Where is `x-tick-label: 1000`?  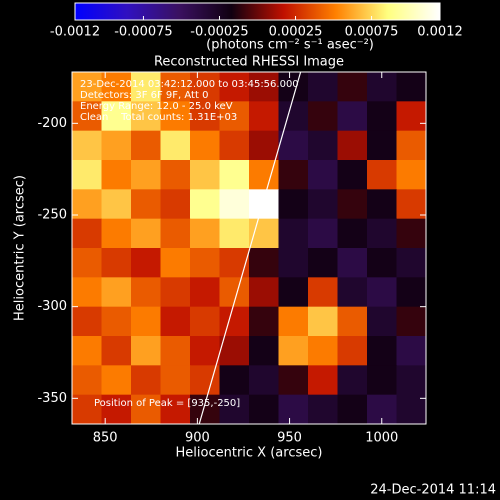
x-tick-label: 1000 is located at coordinates (381, 438).